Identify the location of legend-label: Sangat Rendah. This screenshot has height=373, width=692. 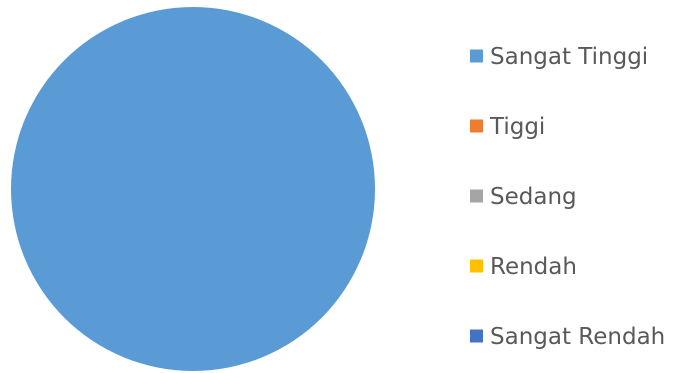
(577, 337).